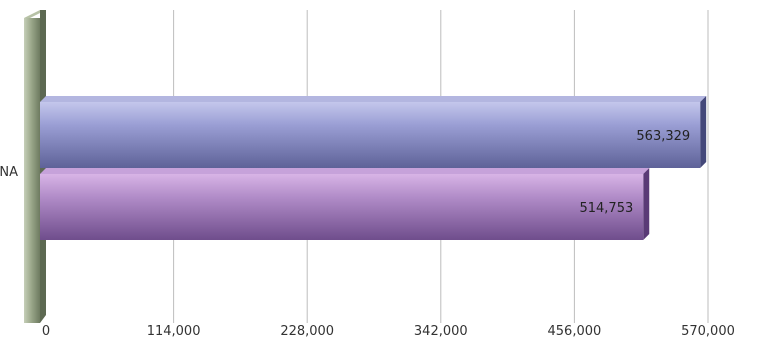 The height and width of the screenshot is (339, 762). I want to click on y-axis-wall, so click(35, 166).